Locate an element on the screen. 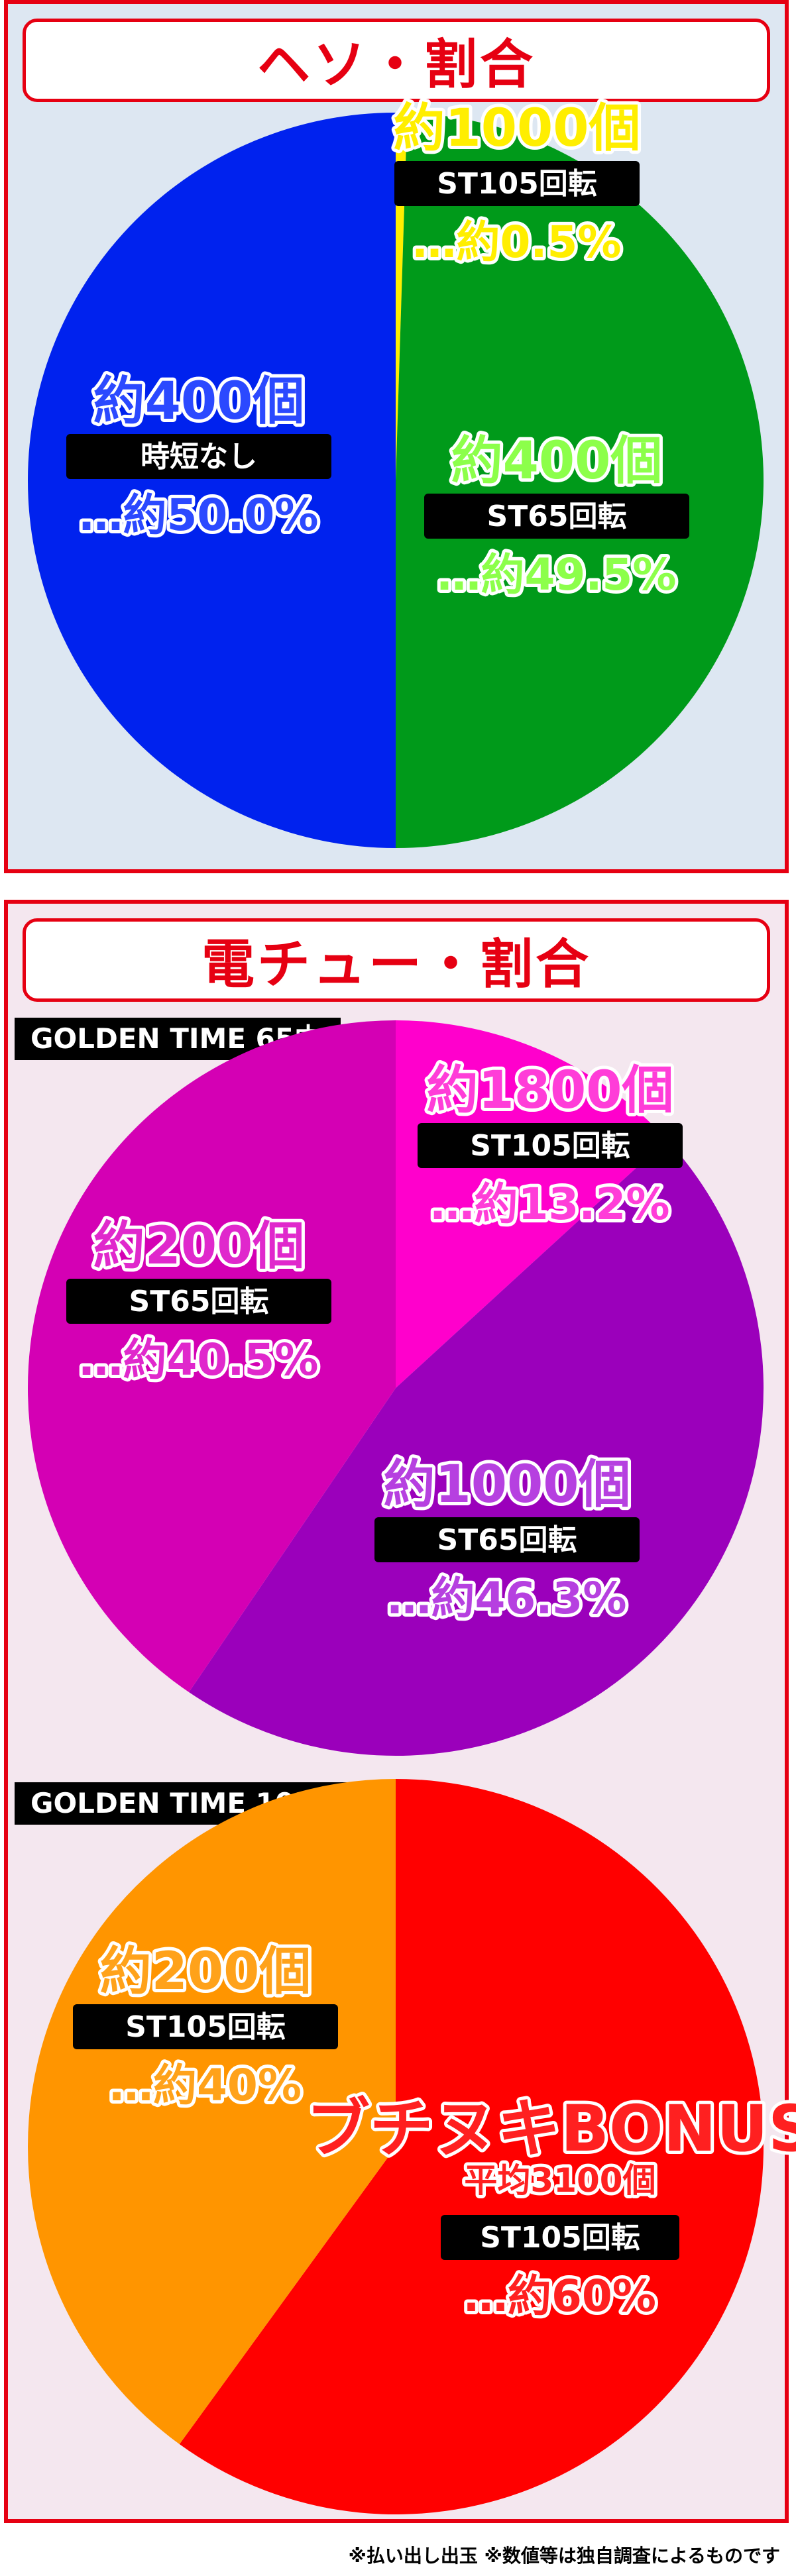 Image resolution: width=796 pixels, height=2576 pixels. heso-title: ヘソ・割合 is located at coordinates (397, 60).